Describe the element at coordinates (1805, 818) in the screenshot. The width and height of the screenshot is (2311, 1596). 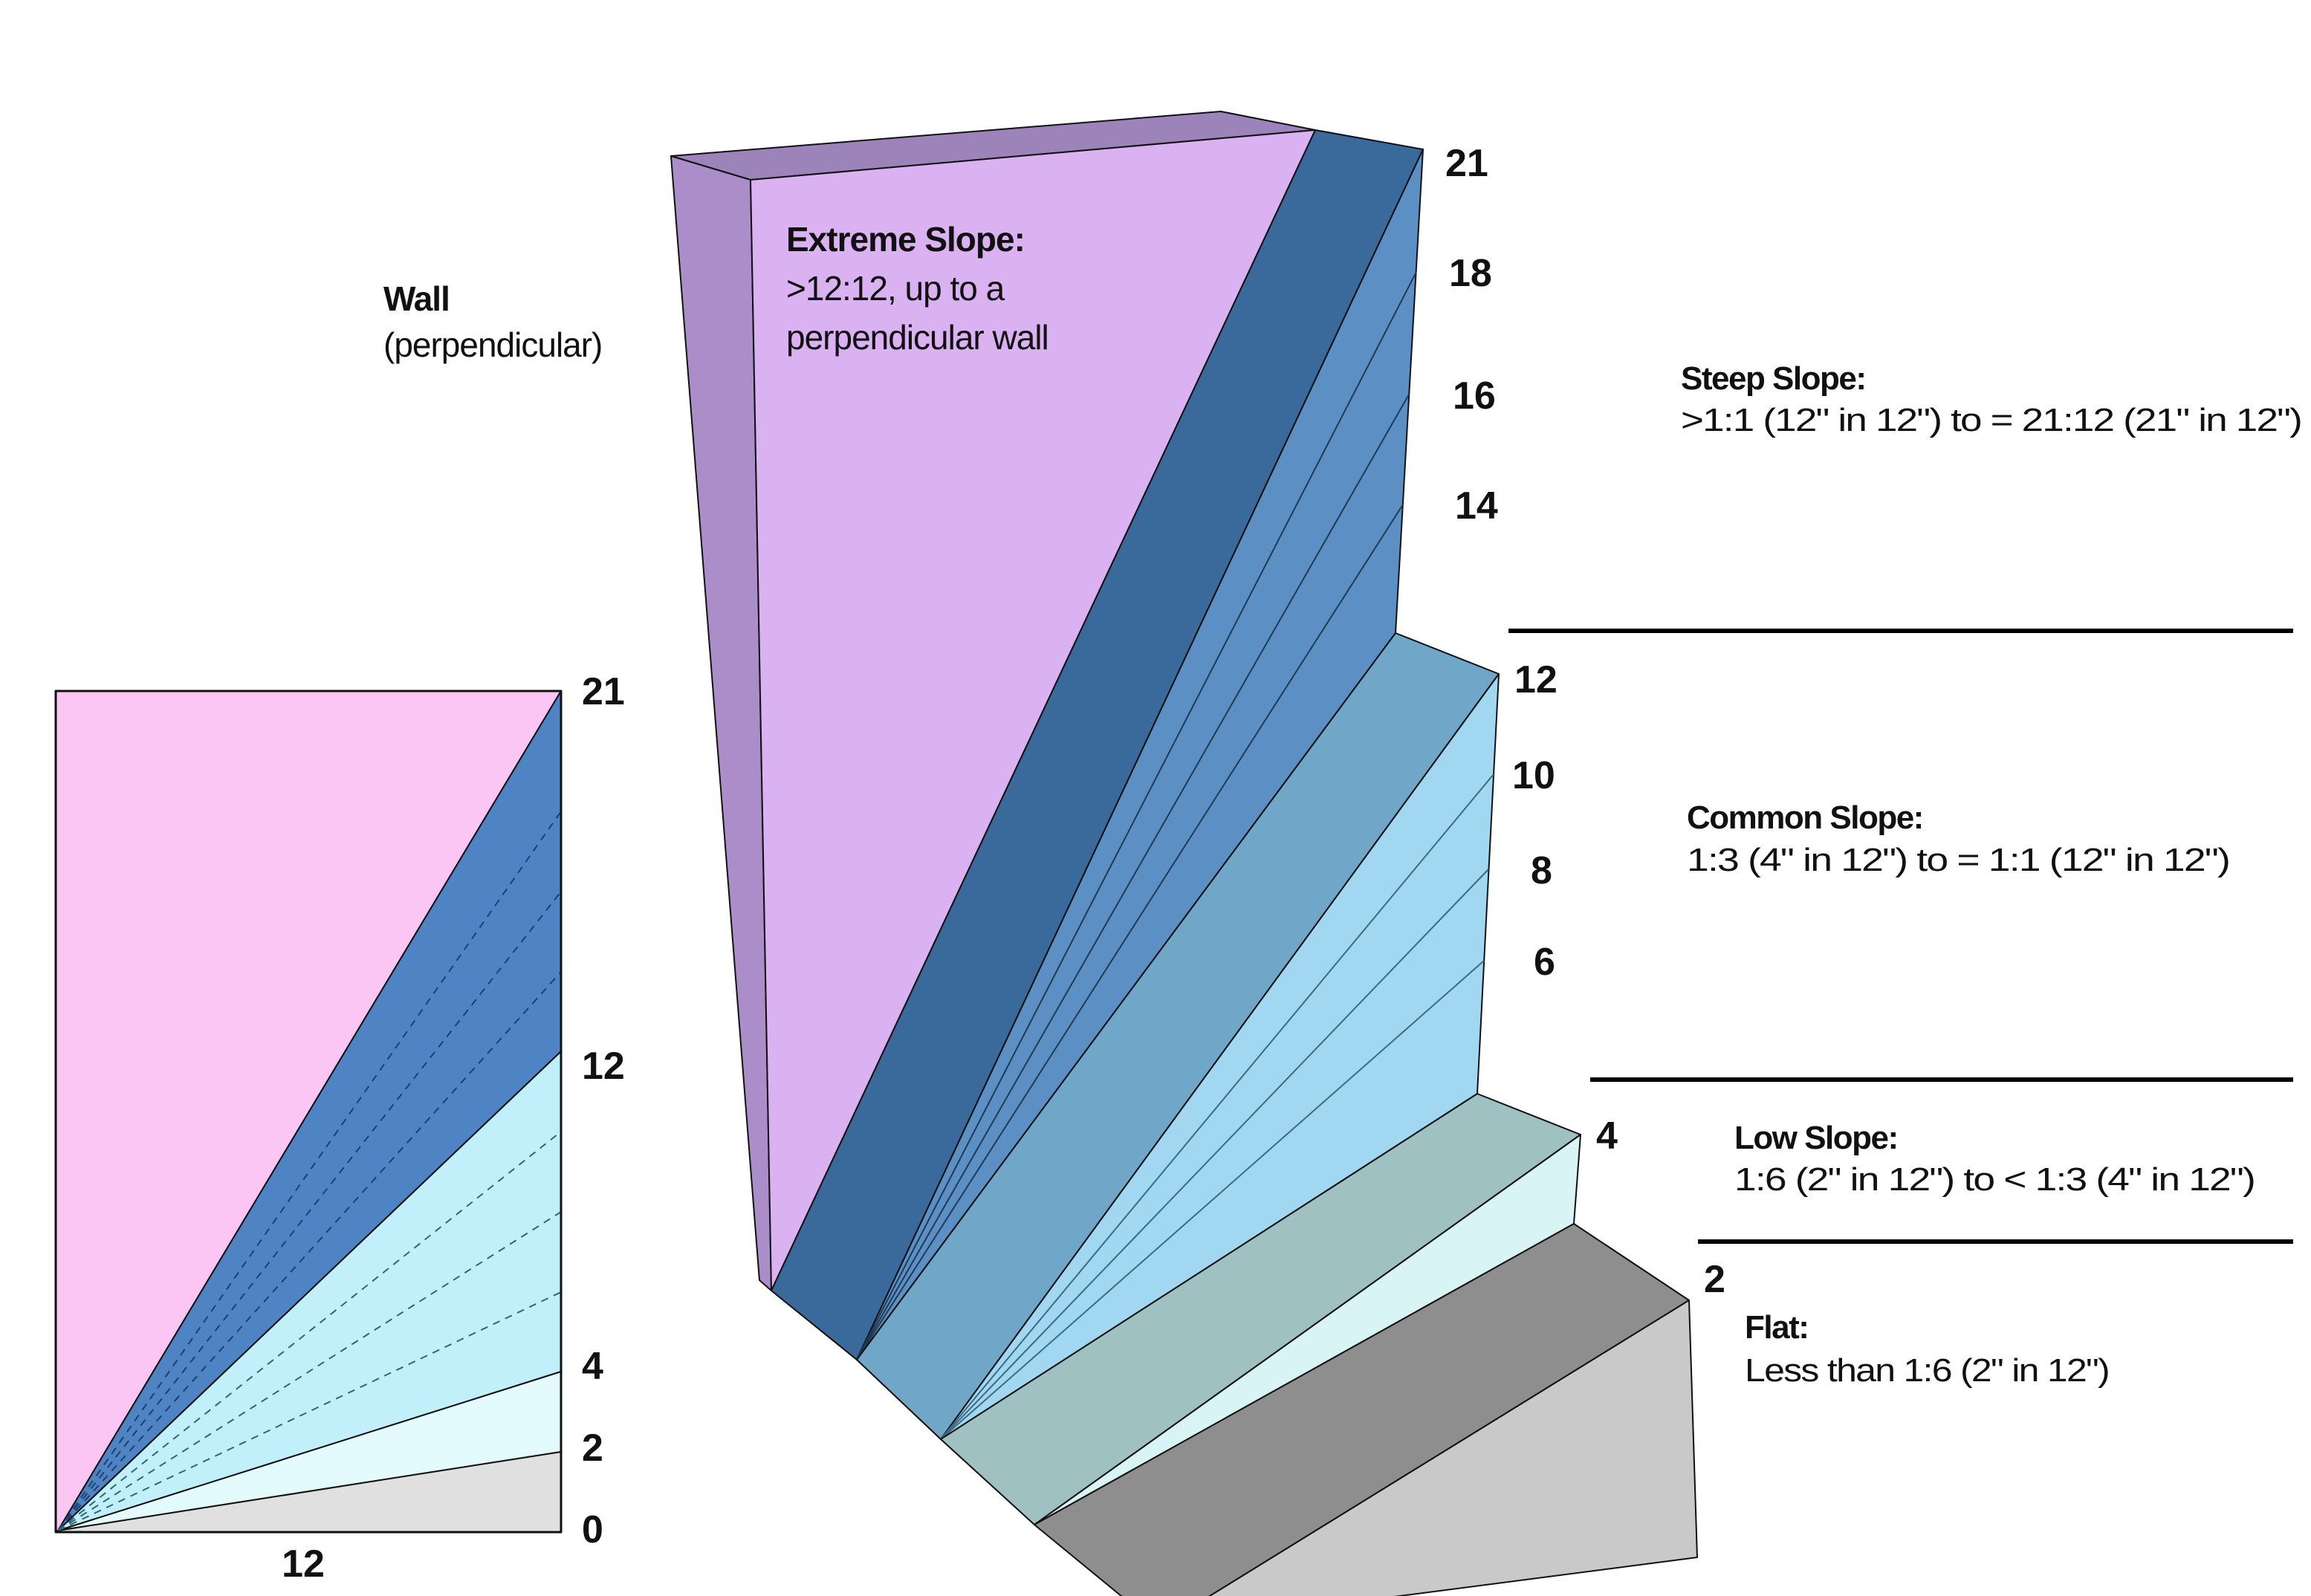
I see `common-slope-title: Common Slope:` at that location.